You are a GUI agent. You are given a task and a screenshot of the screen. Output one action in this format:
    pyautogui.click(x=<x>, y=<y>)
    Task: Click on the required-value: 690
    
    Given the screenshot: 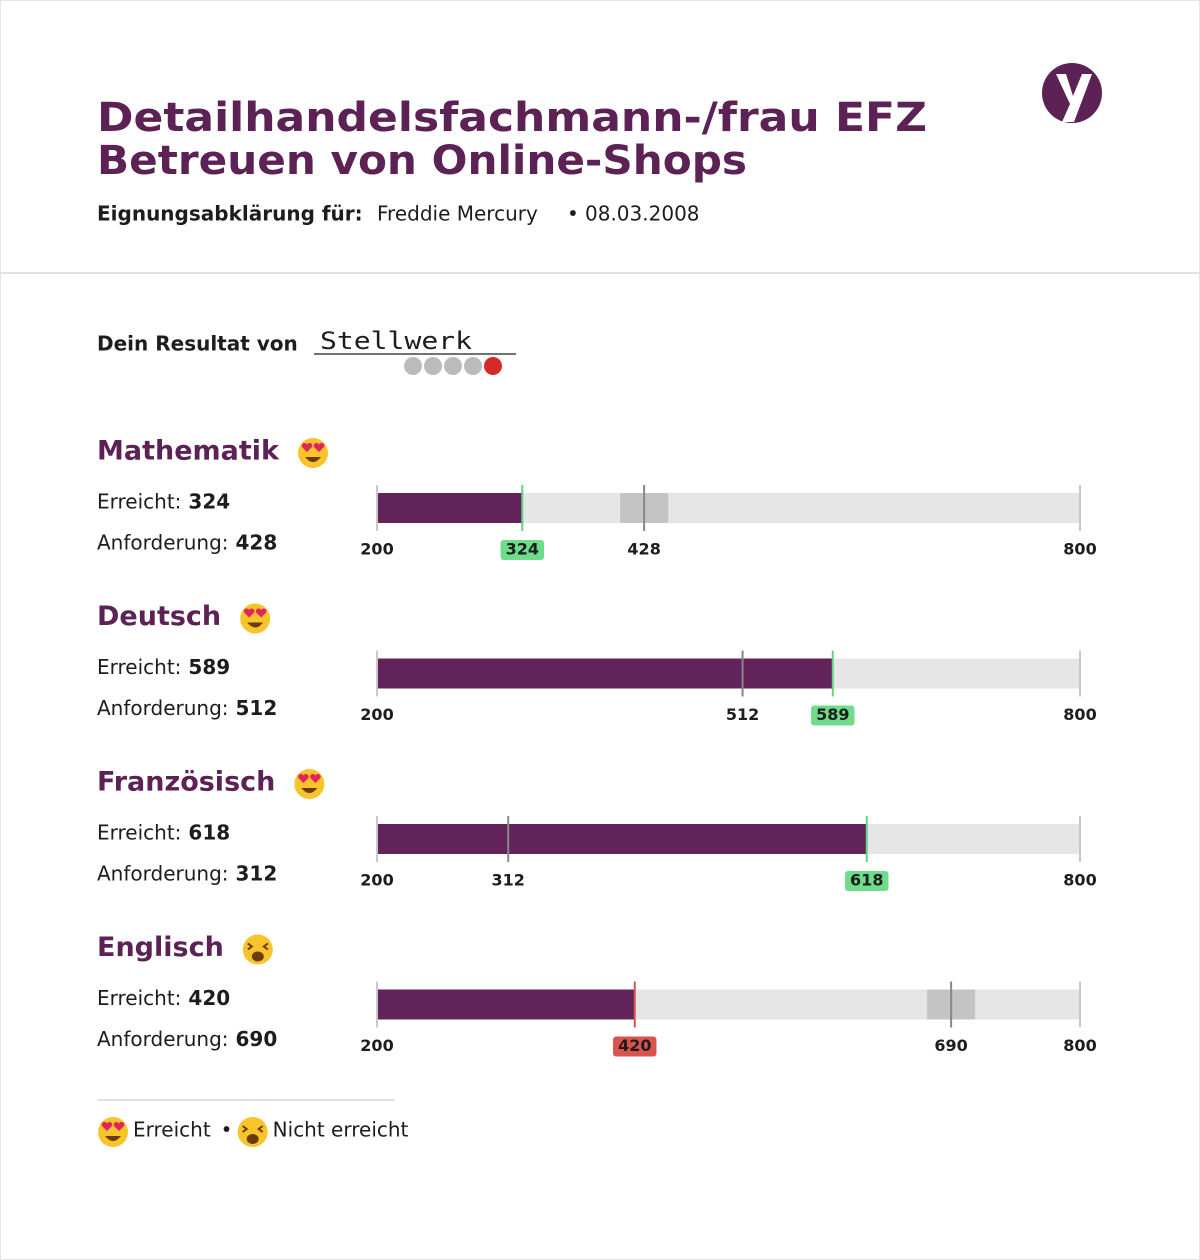 What is the action you would take?
    pyautogui.click(x=257, y=1039)
    